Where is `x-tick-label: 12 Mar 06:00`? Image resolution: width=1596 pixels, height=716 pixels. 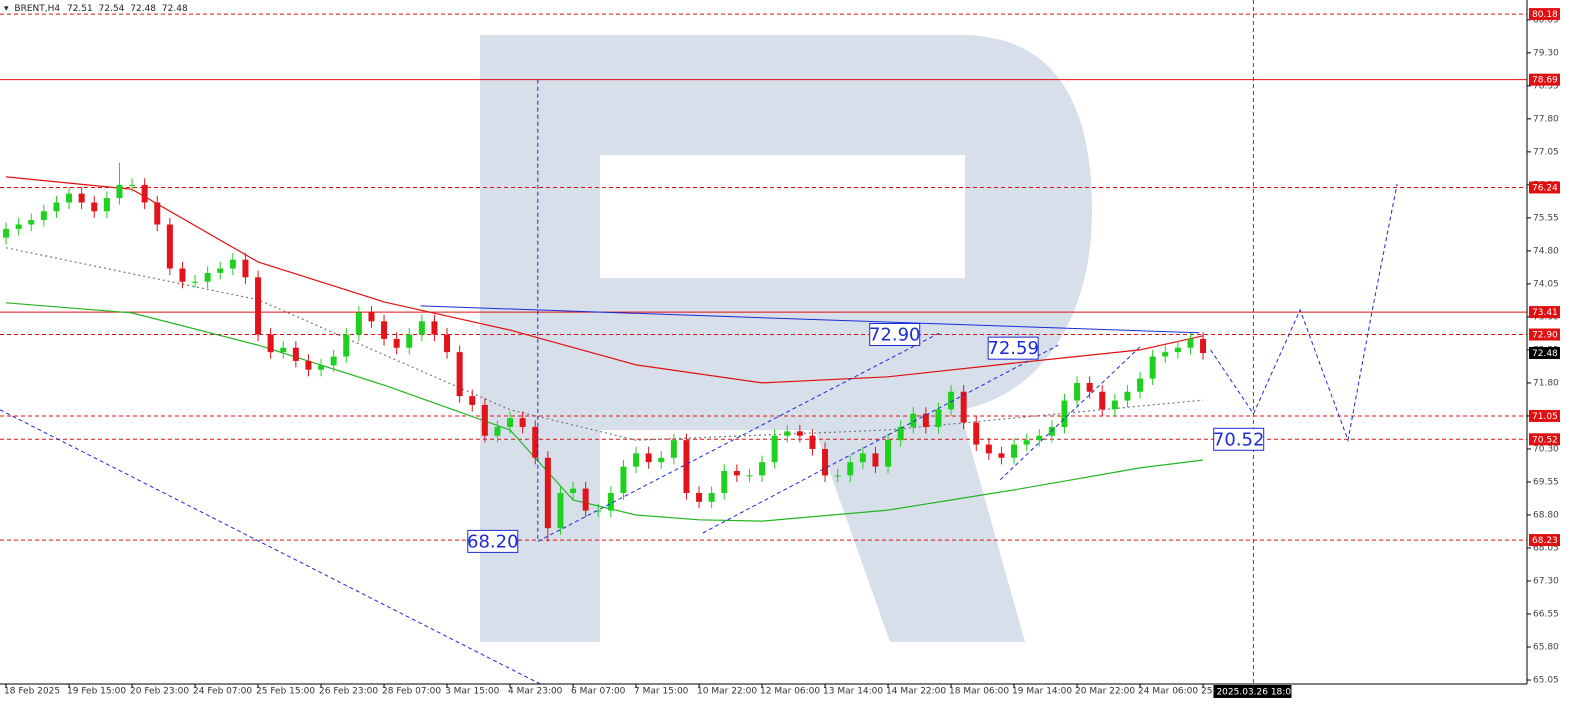 x-tick-label: 12 Mar 06:00 is located at coordinates (790, 692).